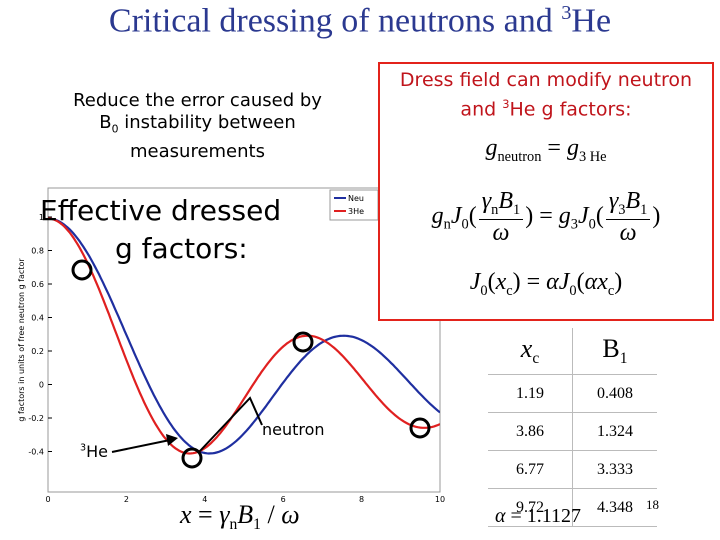 The height and width of the screenshot is (540, 720). I want to click on equation: J0(xc) = αJ0(αxc), so click(546, 284).